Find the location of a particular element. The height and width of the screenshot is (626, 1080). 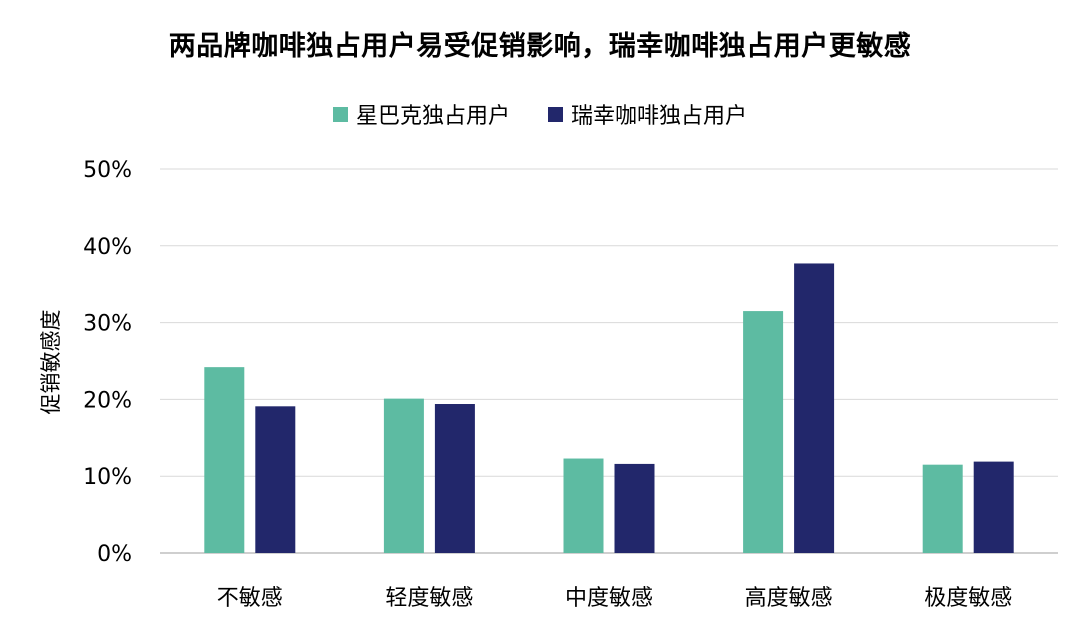

legend-label-starbucks: 星巴克独占用户 is located at coordinates (432, 116).